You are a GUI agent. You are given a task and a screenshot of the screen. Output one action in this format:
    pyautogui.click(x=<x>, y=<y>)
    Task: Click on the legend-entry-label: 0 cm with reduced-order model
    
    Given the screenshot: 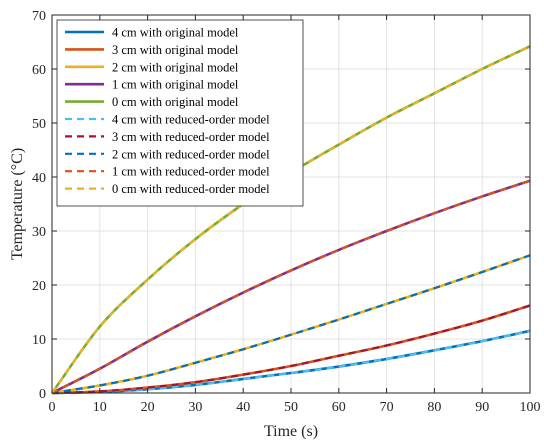 What is the action you would take?
    pyautogui.click(x=191, y=189)
    